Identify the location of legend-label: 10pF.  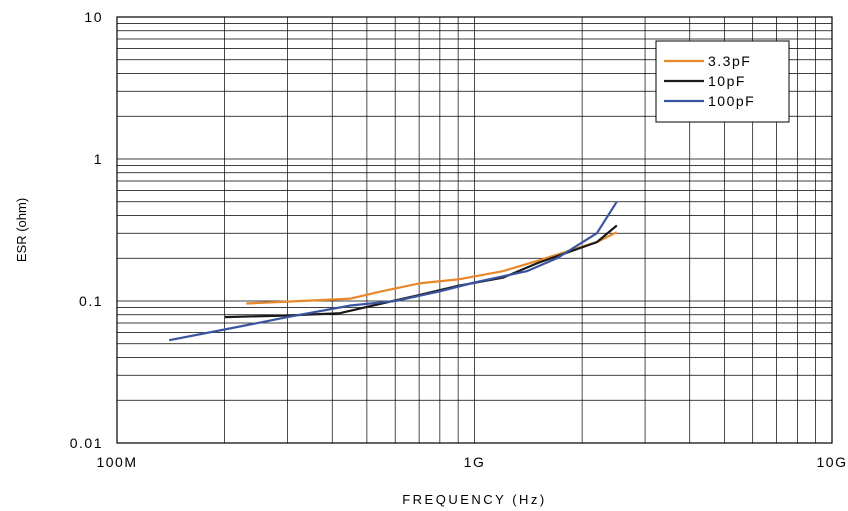
(727, 81).